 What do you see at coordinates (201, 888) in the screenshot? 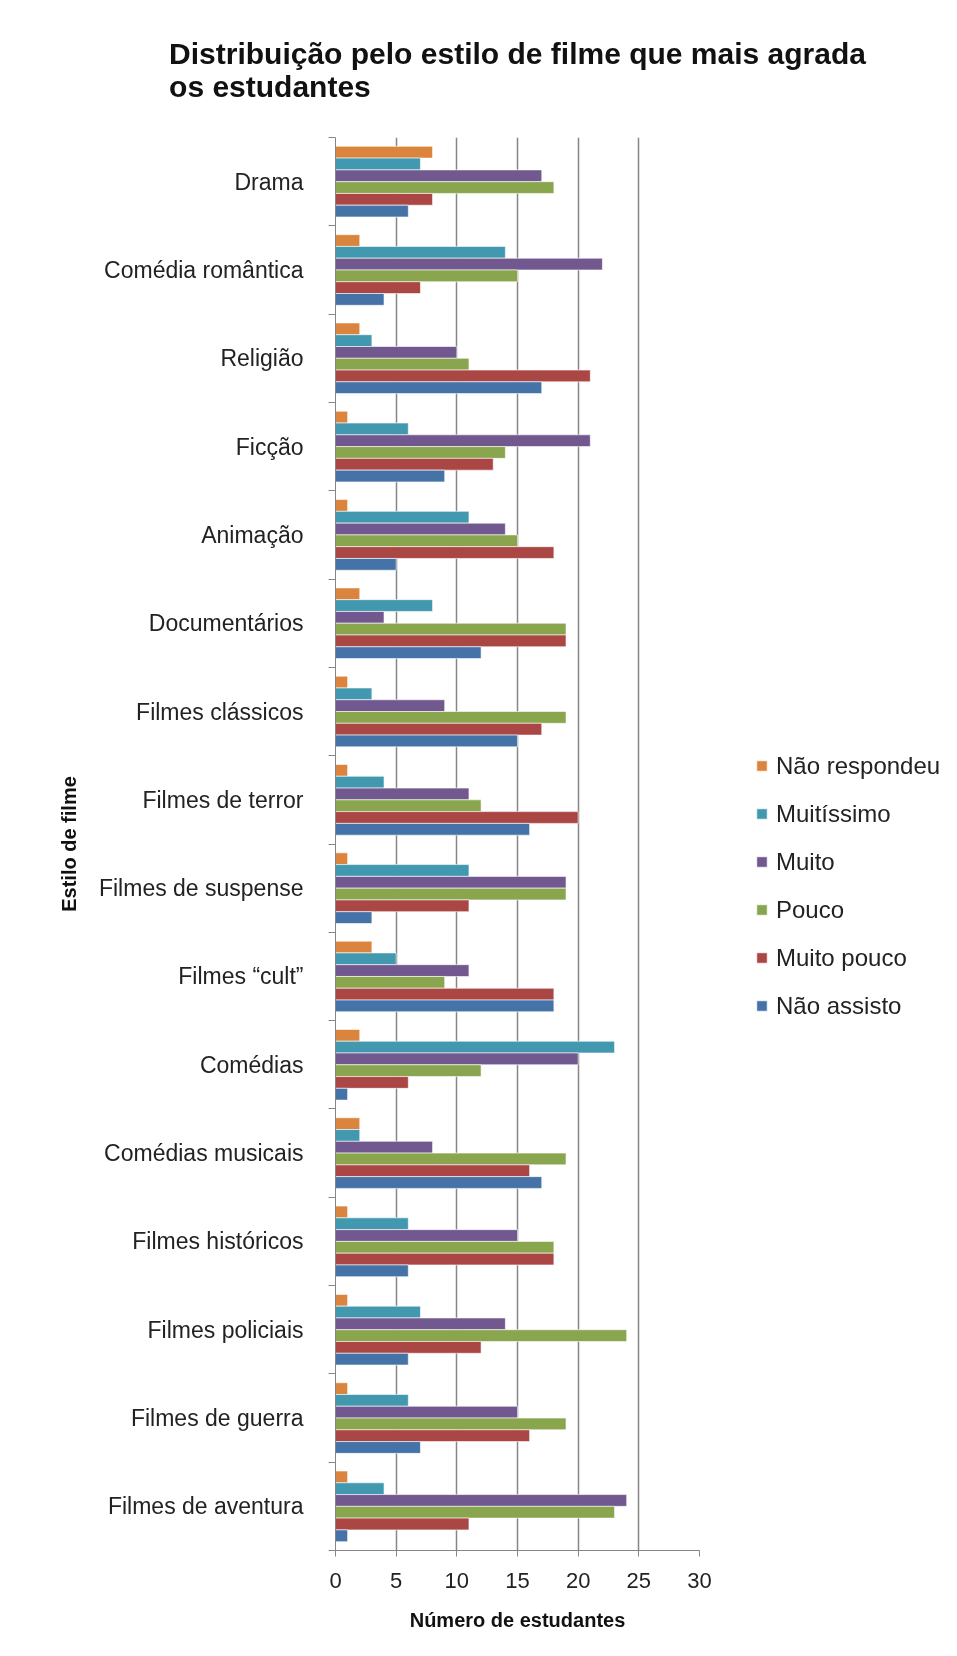
I see `y-tick-label: Filmes de suspense` at bounding box center [201, 888].